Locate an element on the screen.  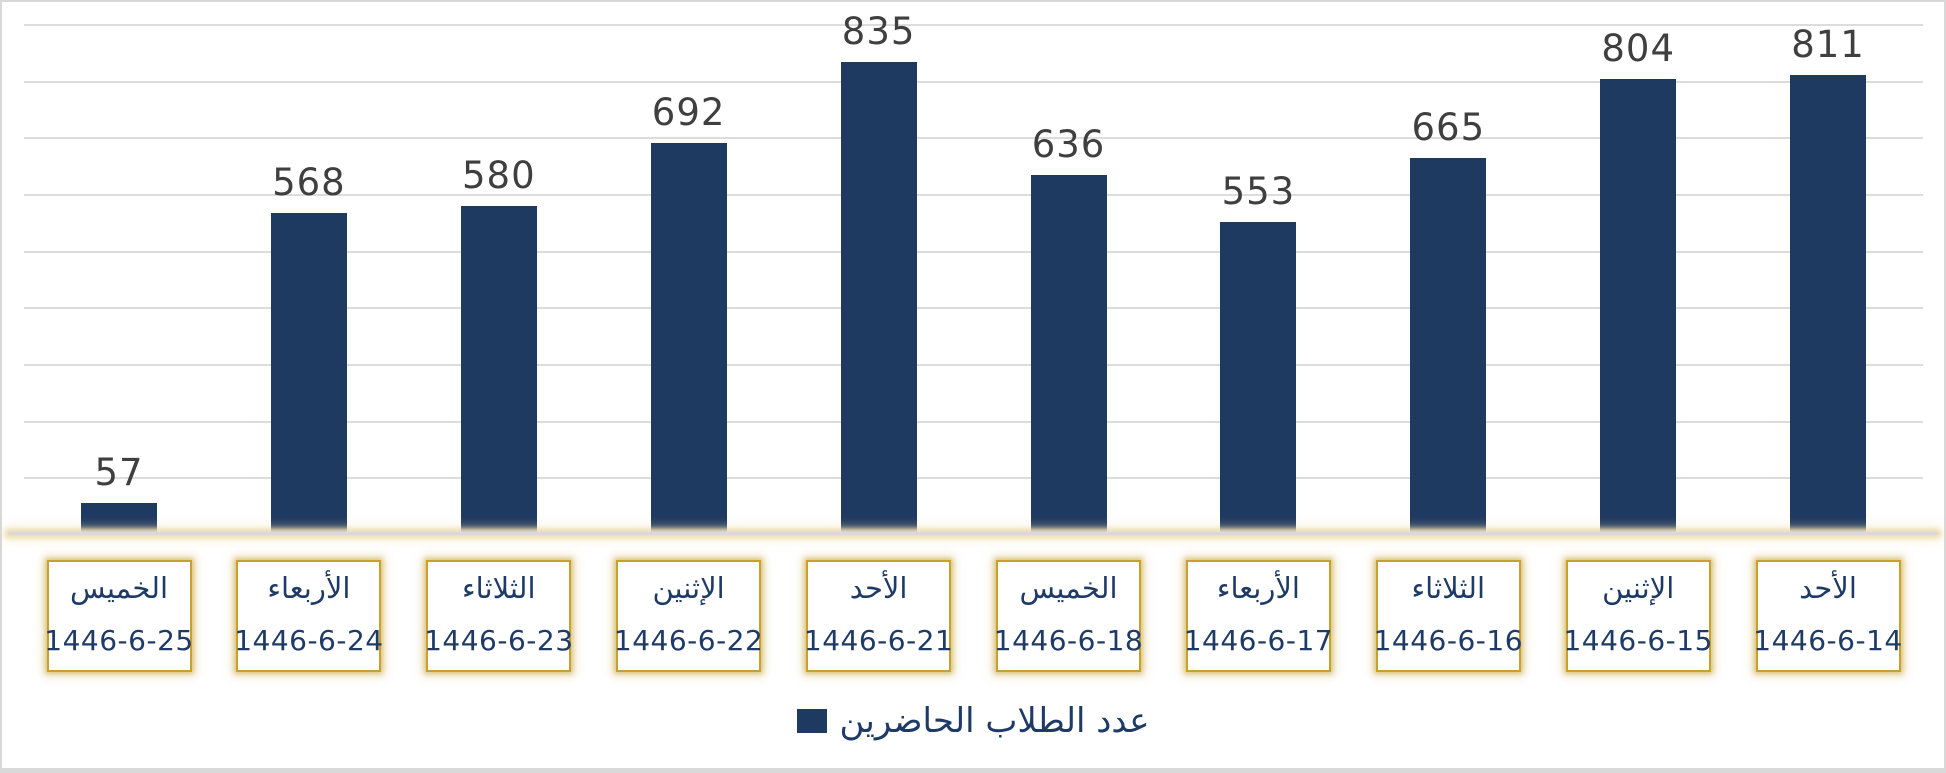
category-box-1446-6-18: الخميس 1446-6-18 is located at coordinates (1068, 616).